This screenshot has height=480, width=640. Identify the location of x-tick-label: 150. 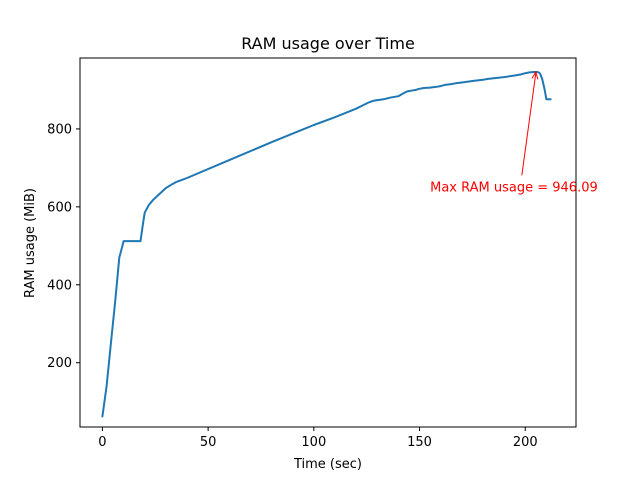
(419, 442).